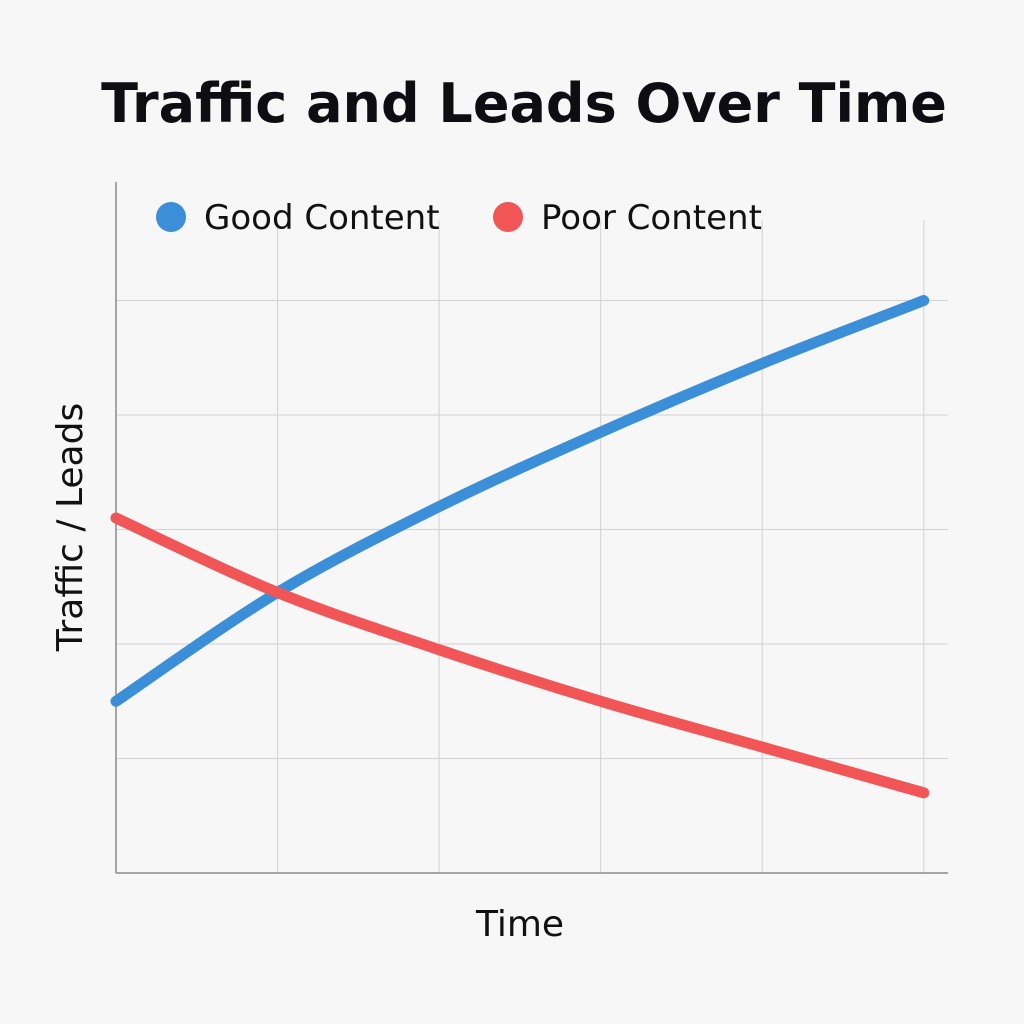 This screenshot has height=1024, width=1024. I want to click on legend-label-good-content: Good Content, so click(322, 218).